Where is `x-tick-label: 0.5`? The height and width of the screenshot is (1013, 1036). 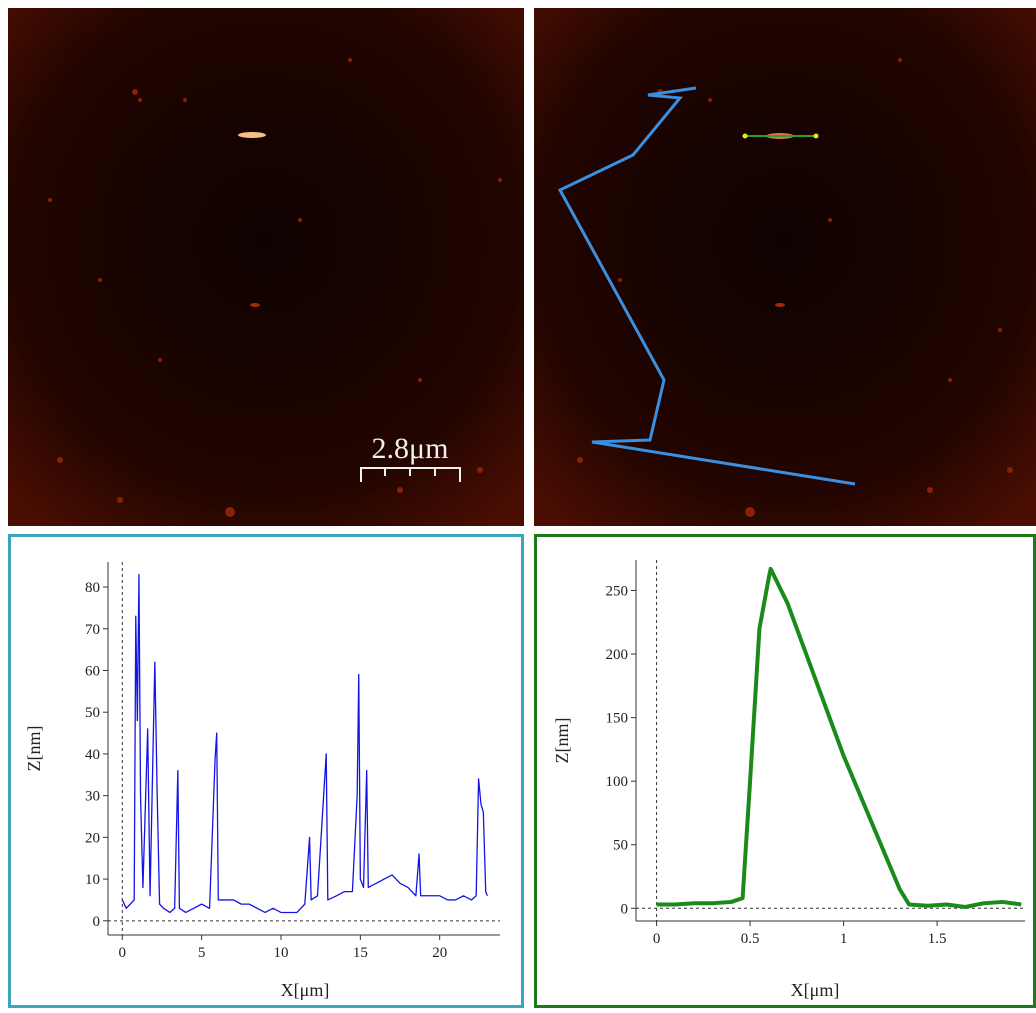
x-tick-label: 0.5 is located at coordinates (750, 939).